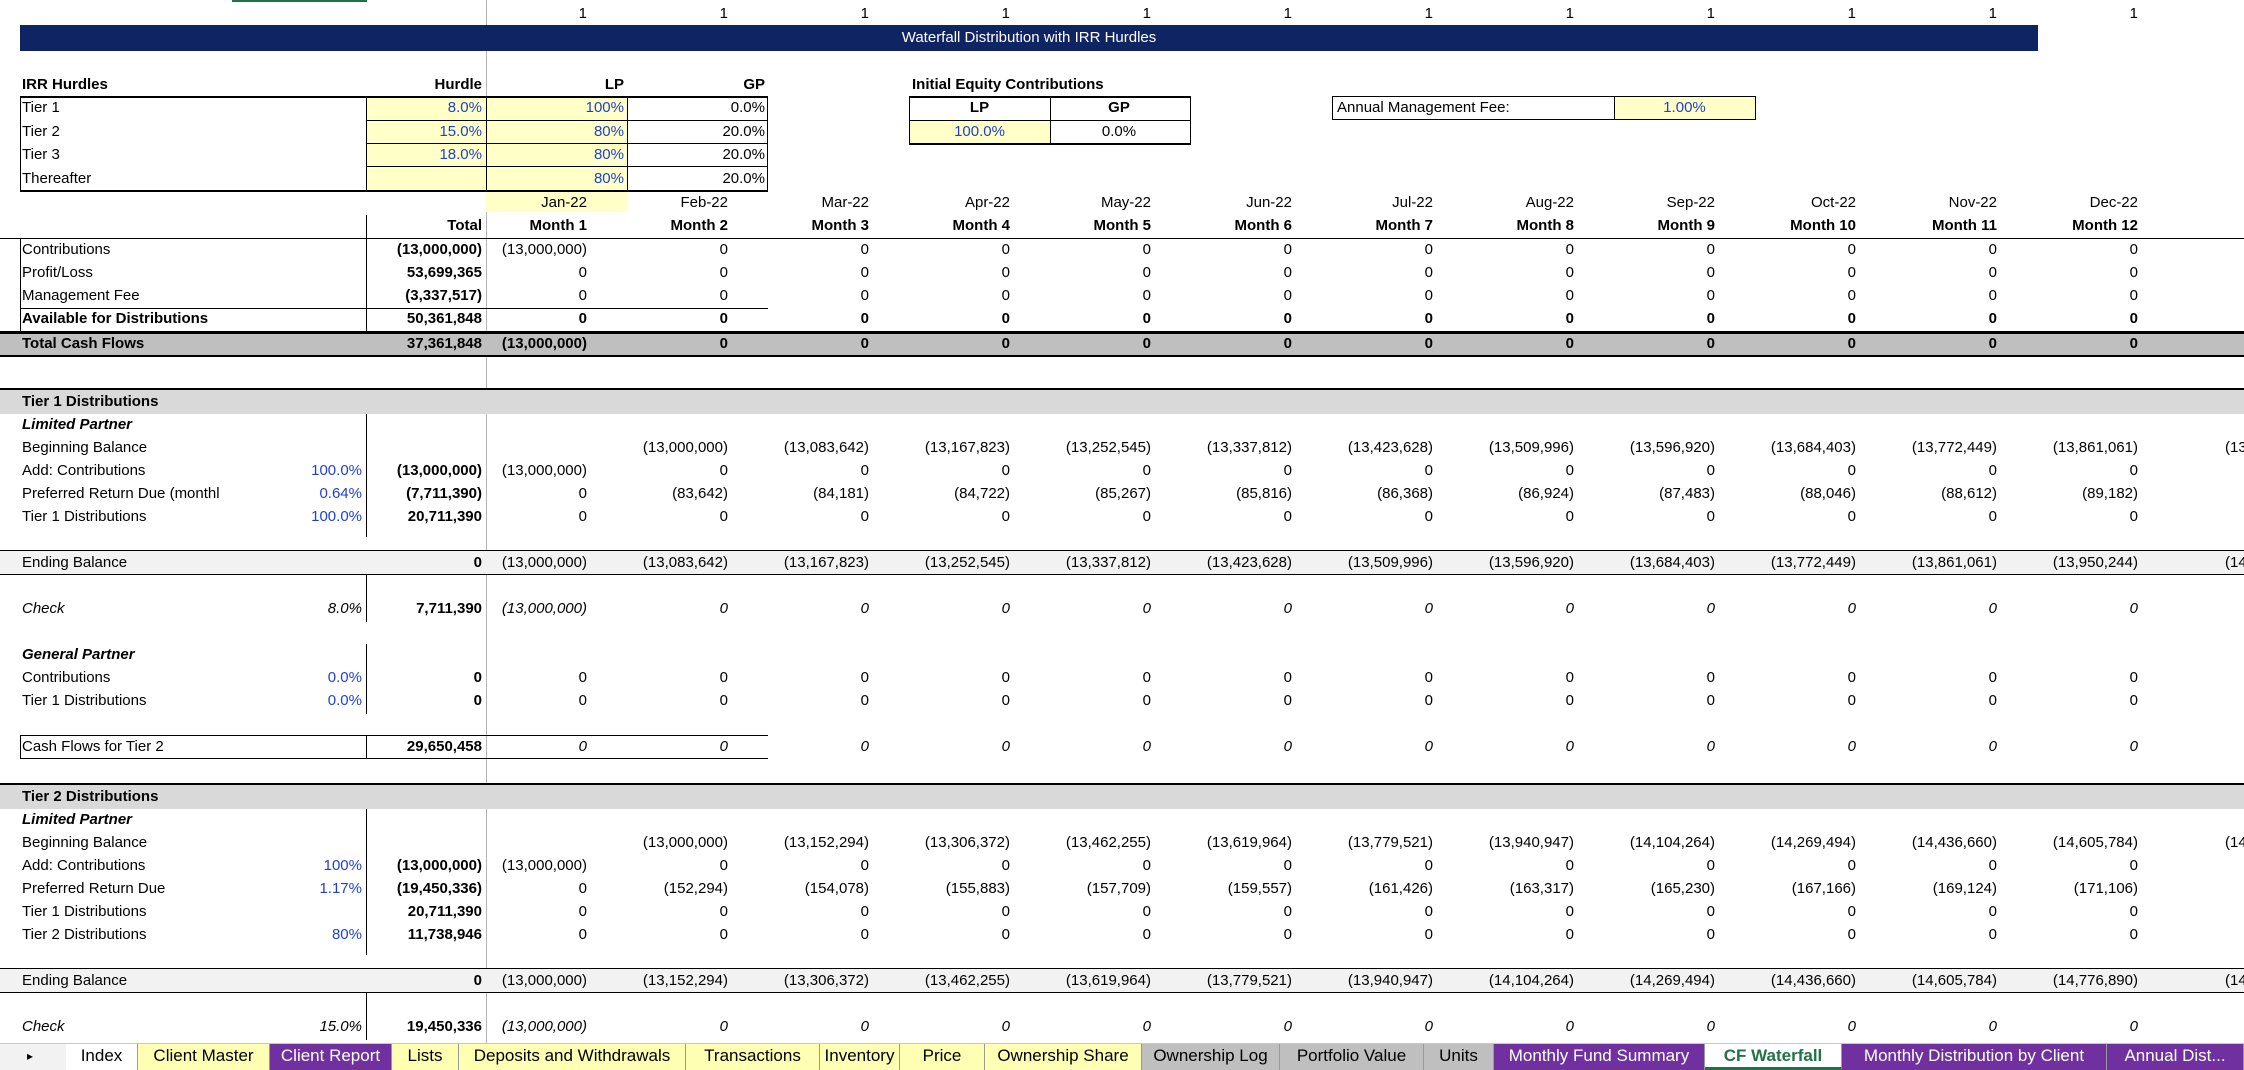 The height and width of the screenshot is (1070, 2244). I want to click on period-month: Month 1, so click(558, 225).